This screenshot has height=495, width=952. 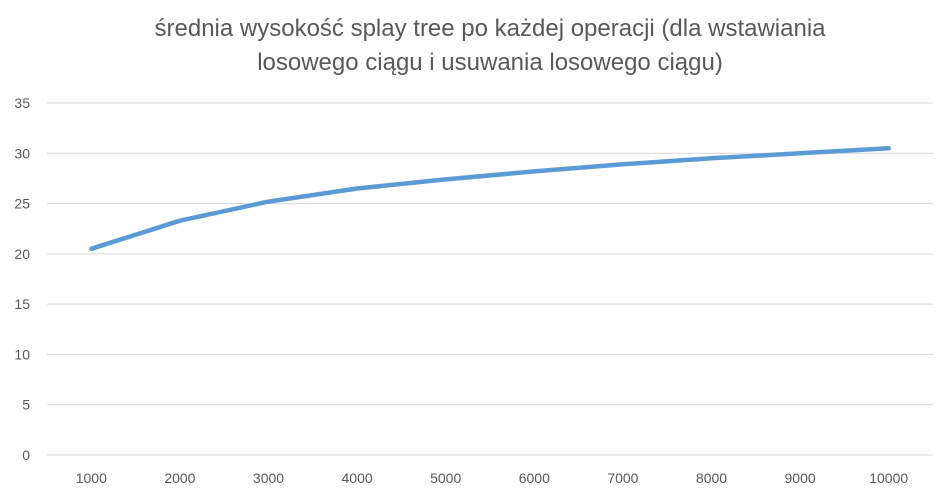 I want to click on y-tick-label: 0, so click(x=26, y=455).